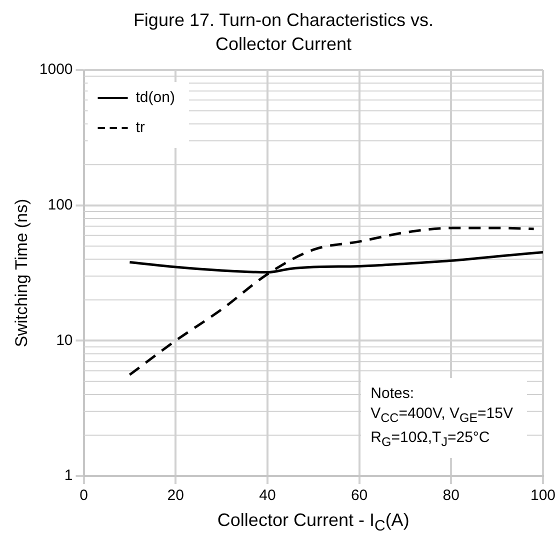 The image size is (559, 540). What do you see at coordinates (175, 495) in the screenshot?
I see `x-tick-label: 20` at bounding box center [175, 495].